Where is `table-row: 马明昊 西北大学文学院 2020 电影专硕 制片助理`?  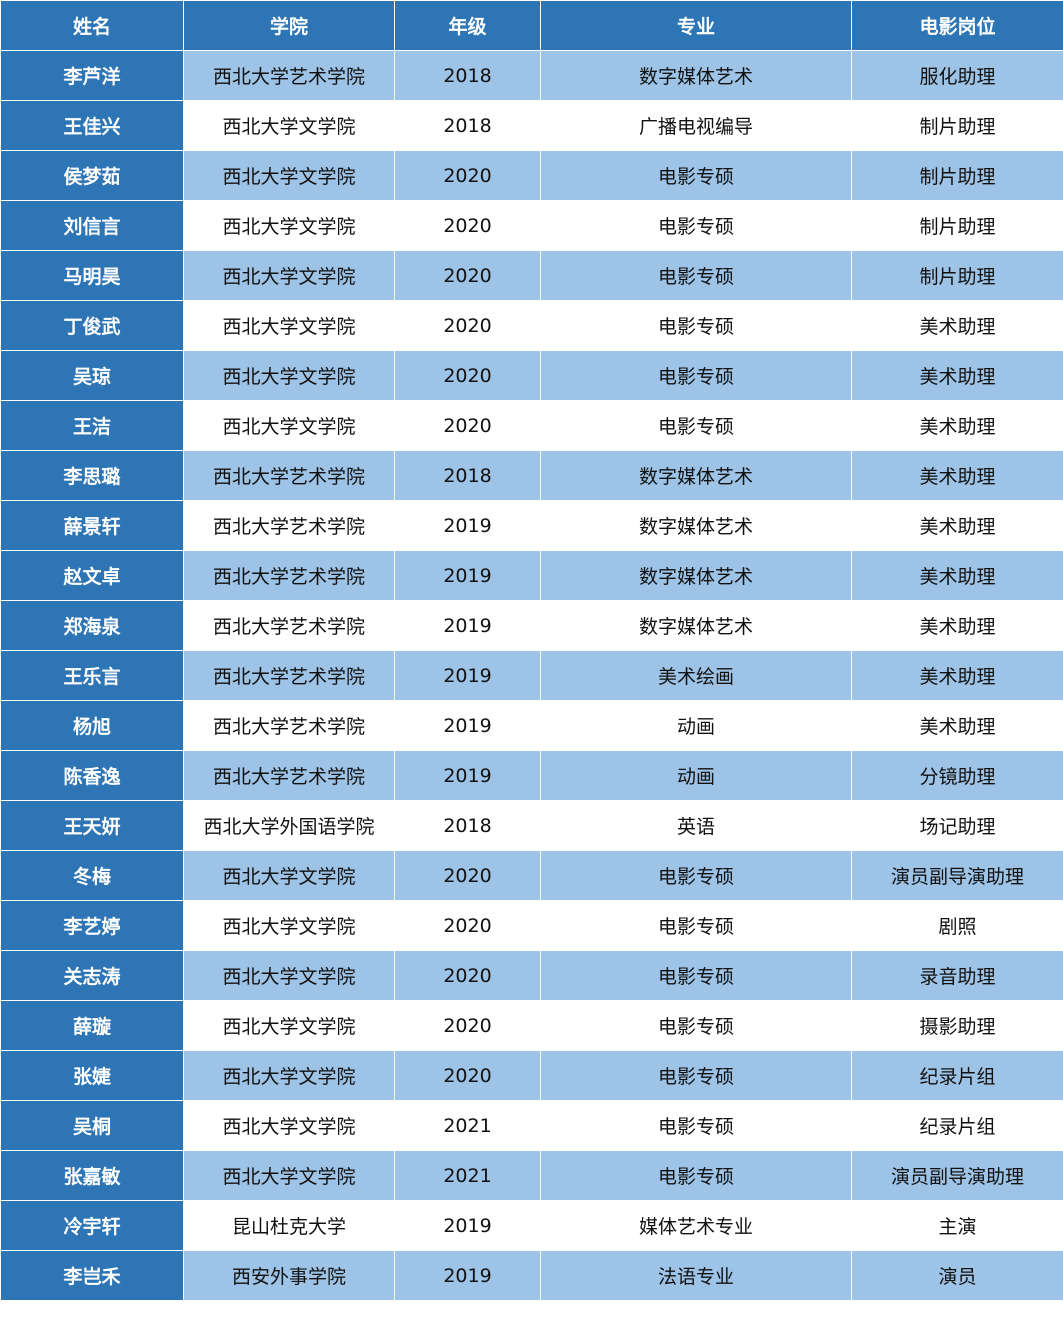
table-row: 马明昊 西北大学文学院 2020 电影专硕 制片助理 is located at coordinates (531, 275).